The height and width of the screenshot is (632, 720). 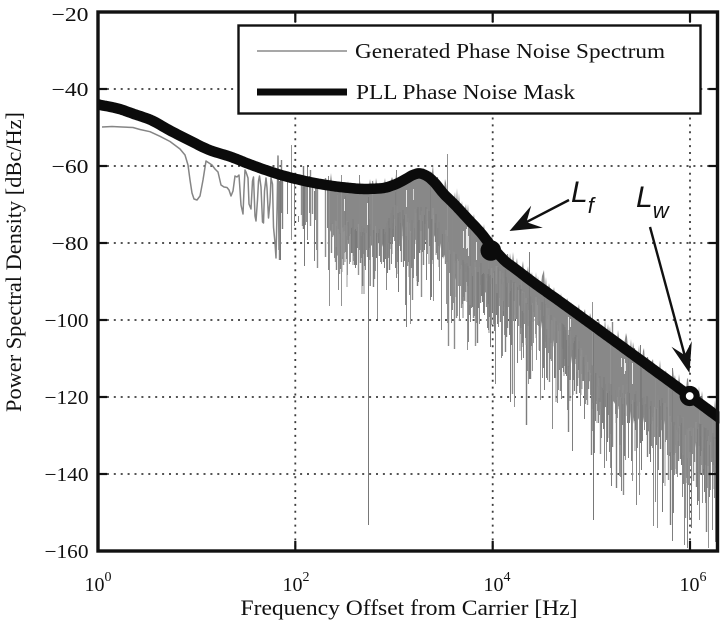 What do you see at coordinates (67, 475) in the screenshot?
I see `svg-text: −140` at bounding box center [67, 475].